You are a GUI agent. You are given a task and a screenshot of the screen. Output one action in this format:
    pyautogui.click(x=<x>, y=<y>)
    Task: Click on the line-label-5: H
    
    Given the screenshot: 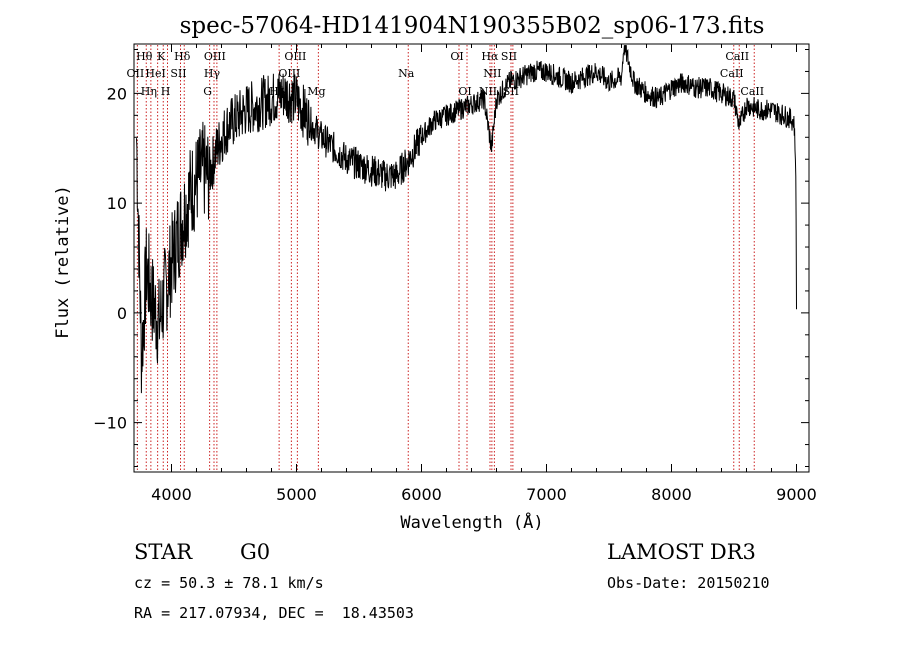 What is the action you would take?
    pyautogui.click(x=166, y=91)
    